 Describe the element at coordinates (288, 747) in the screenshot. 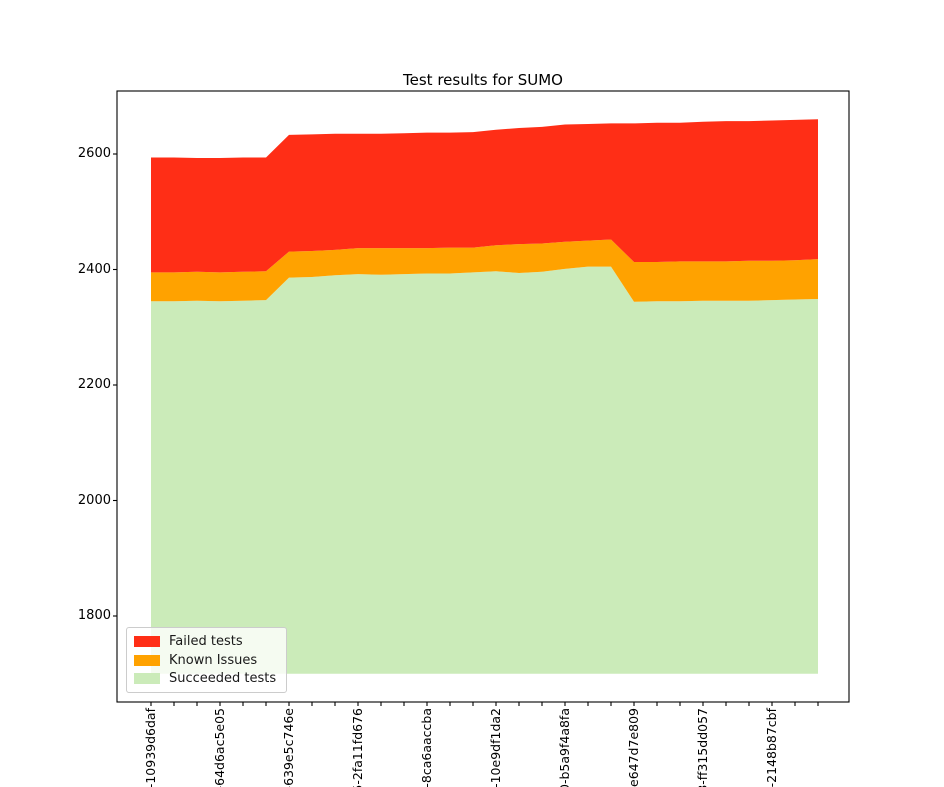

I see `x-axis-tick-label: 52-639e5c746e` at that location.